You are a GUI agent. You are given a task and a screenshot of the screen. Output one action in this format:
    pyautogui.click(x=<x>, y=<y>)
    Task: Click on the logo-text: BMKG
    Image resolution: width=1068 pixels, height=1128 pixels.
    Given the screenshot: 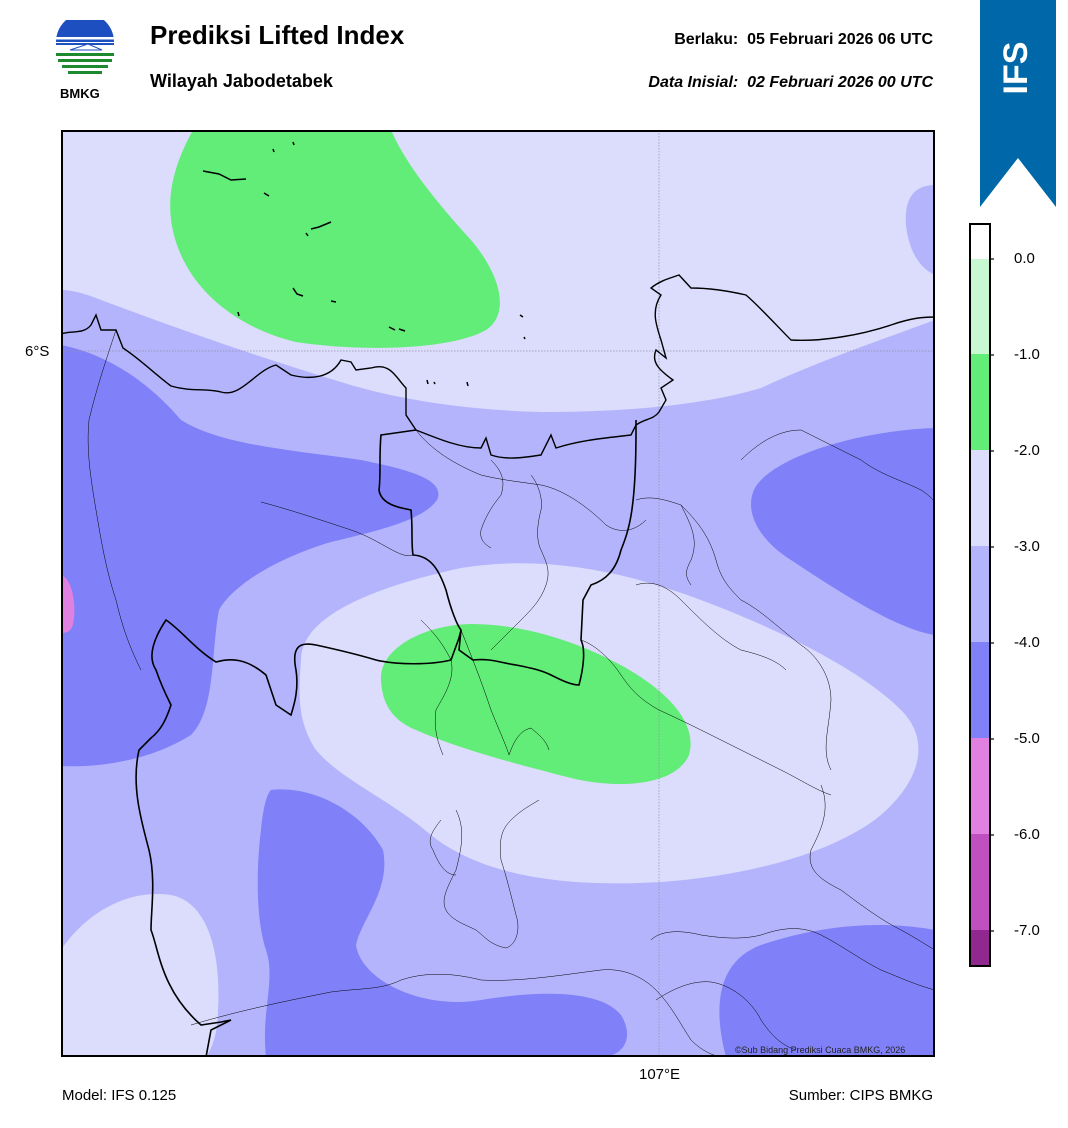 What is the action you would take?
    pyautogui.click(x=80, y=93)
    